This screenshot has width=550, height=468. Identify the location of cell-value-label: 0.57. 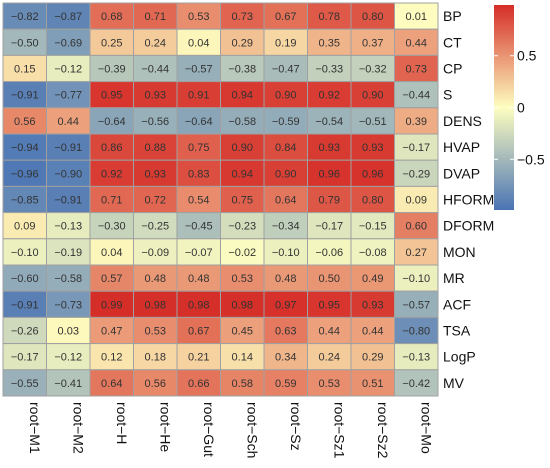
(111, 279).